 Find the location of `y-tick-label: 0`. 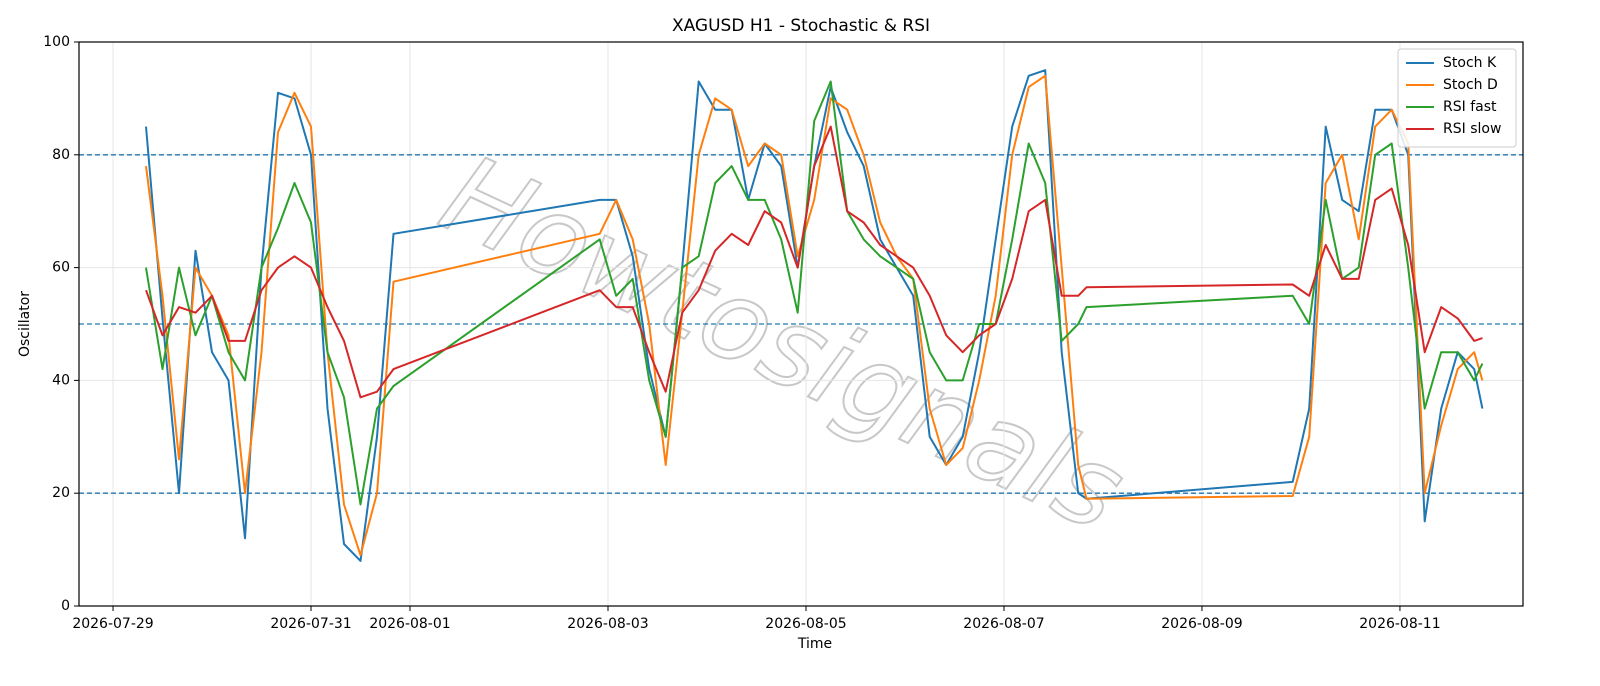

y-tick-label: 0 is located at coordinates (65, 606).